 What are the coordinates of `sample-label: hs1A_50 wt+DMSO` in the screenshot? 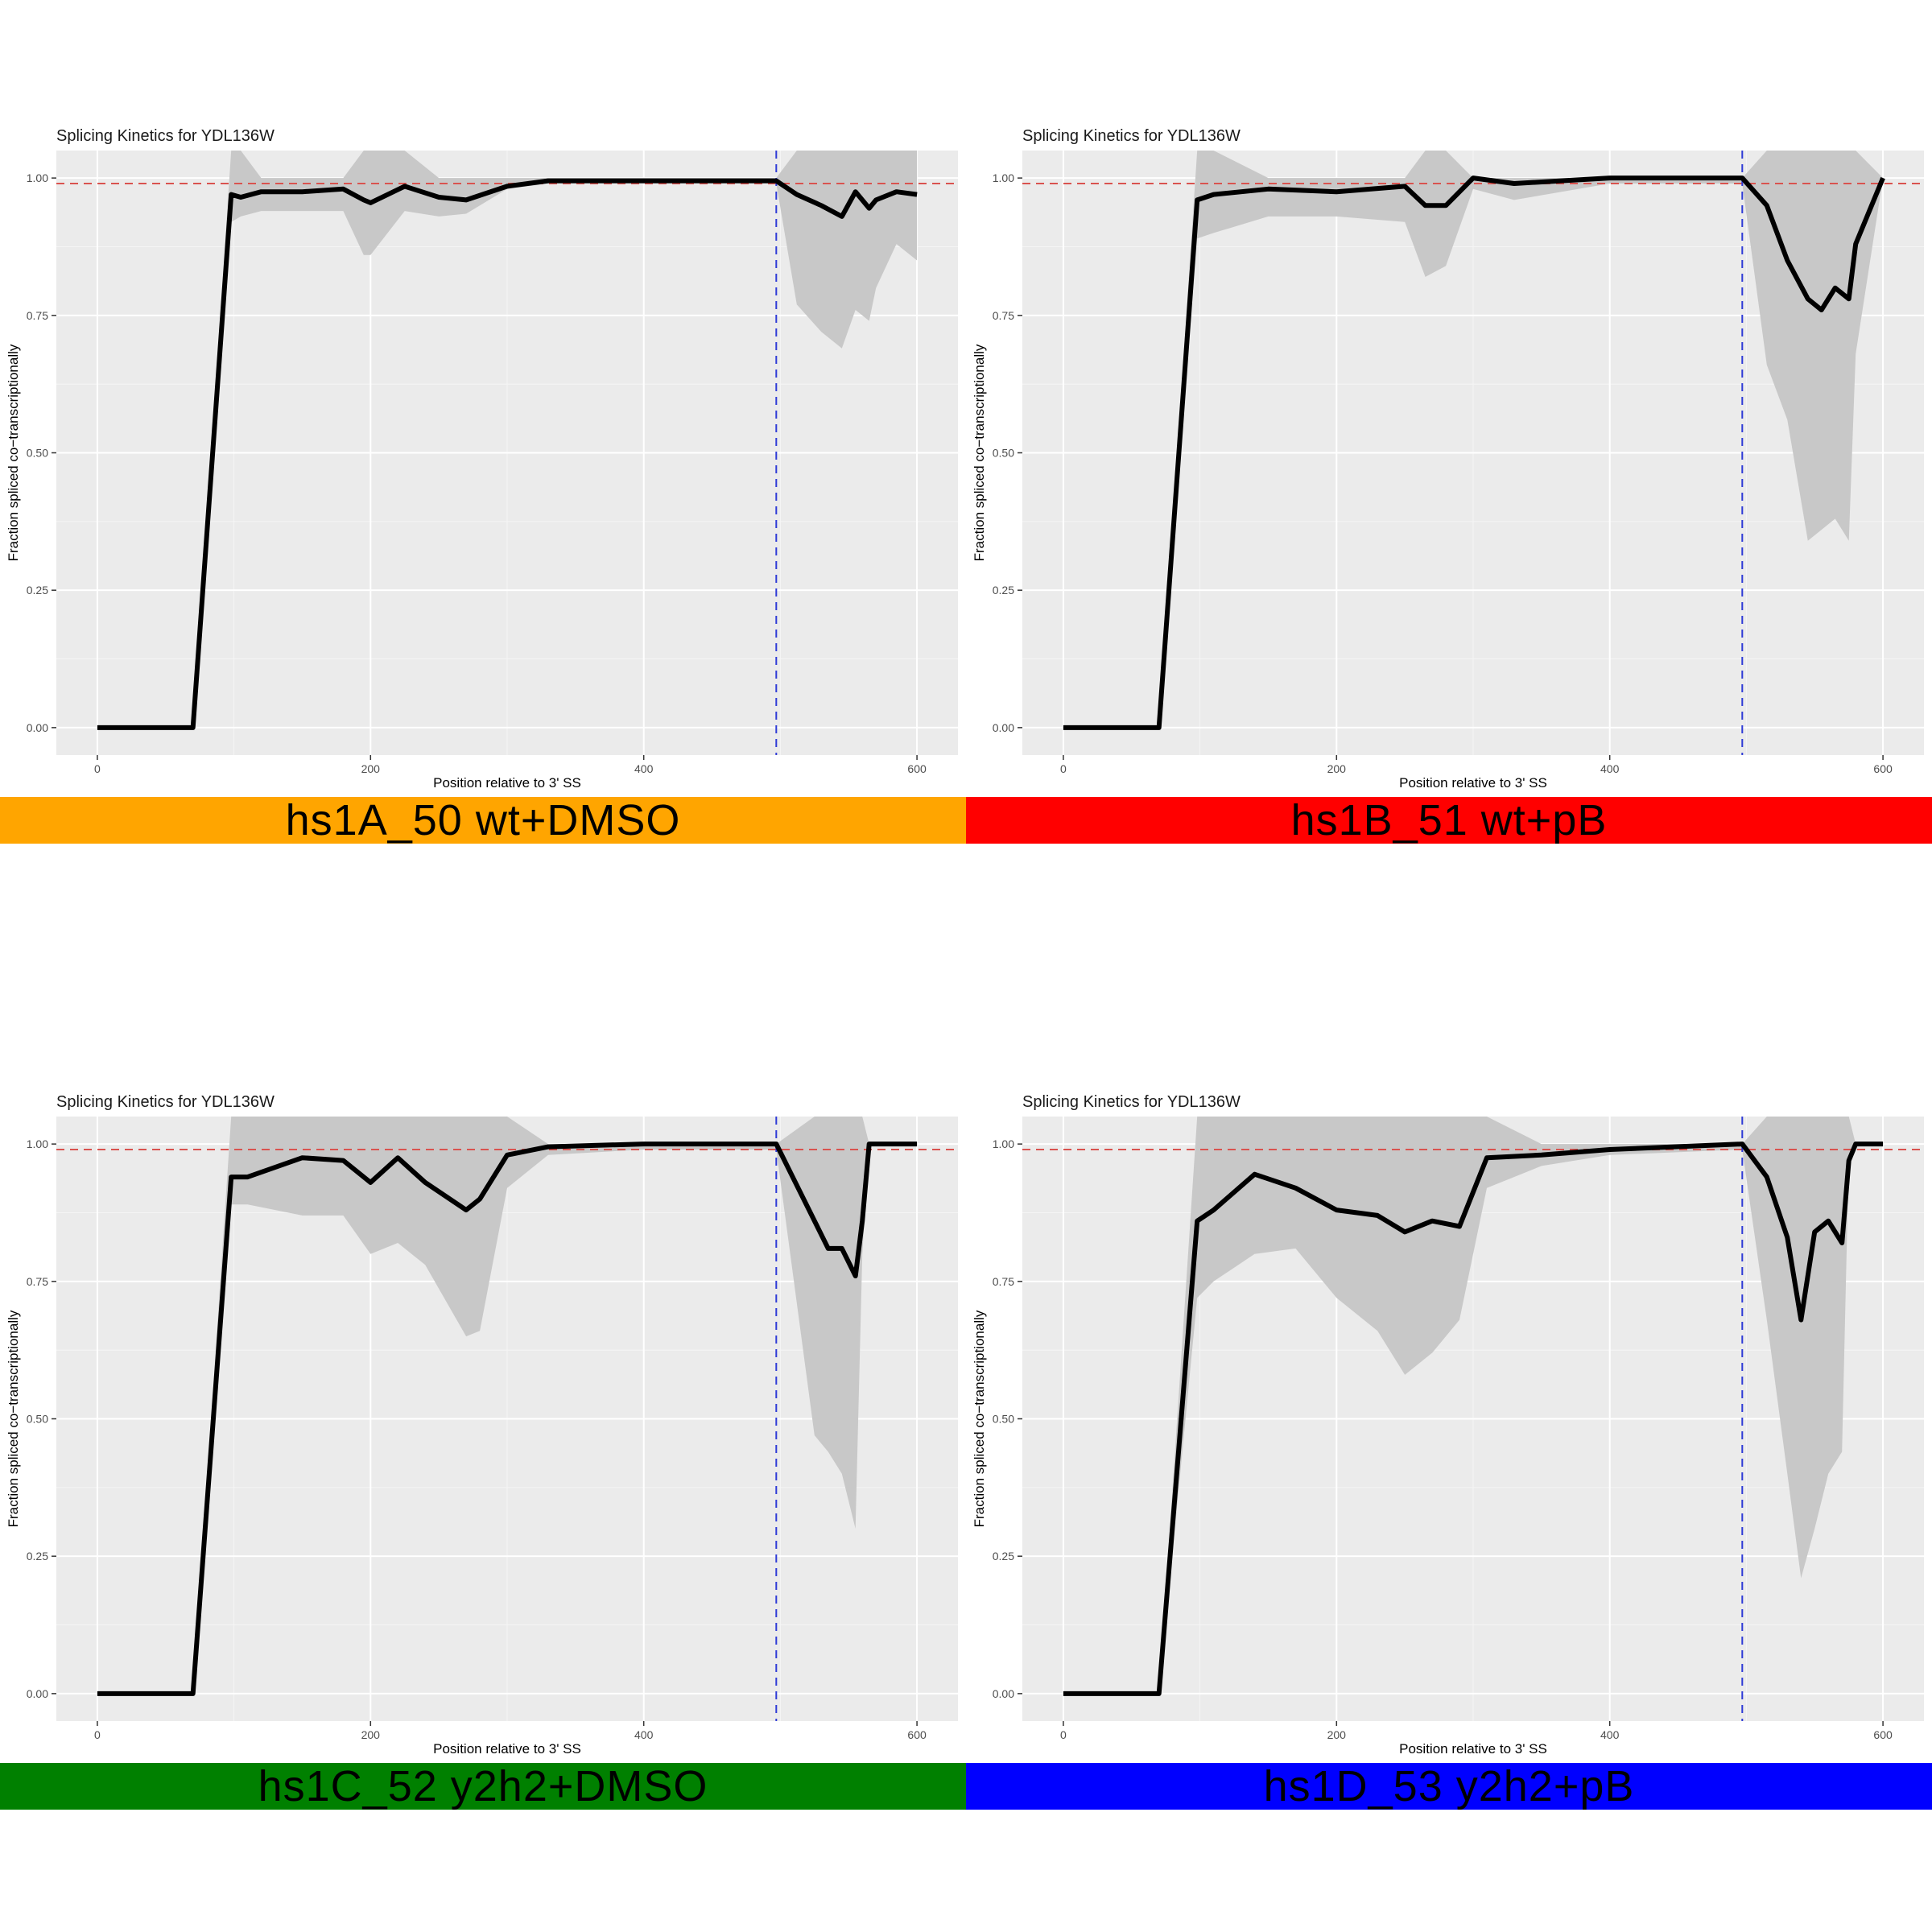 It's located at (483, 820).